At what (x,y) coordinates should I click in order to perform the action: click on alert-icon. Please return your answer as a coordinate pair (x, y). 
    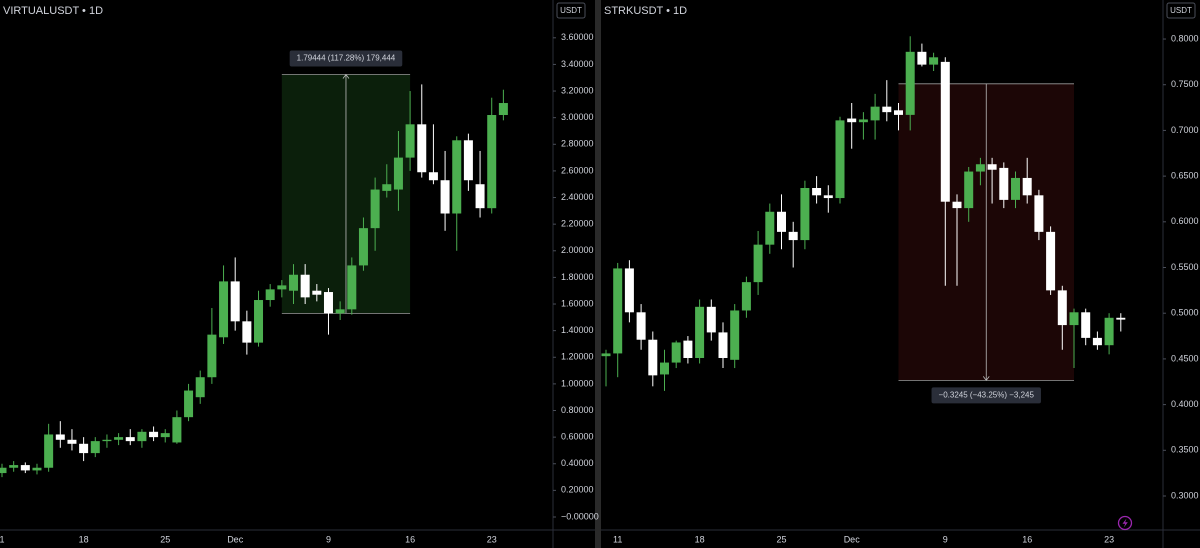
    Looking at the image, I should click on (1125, 523).